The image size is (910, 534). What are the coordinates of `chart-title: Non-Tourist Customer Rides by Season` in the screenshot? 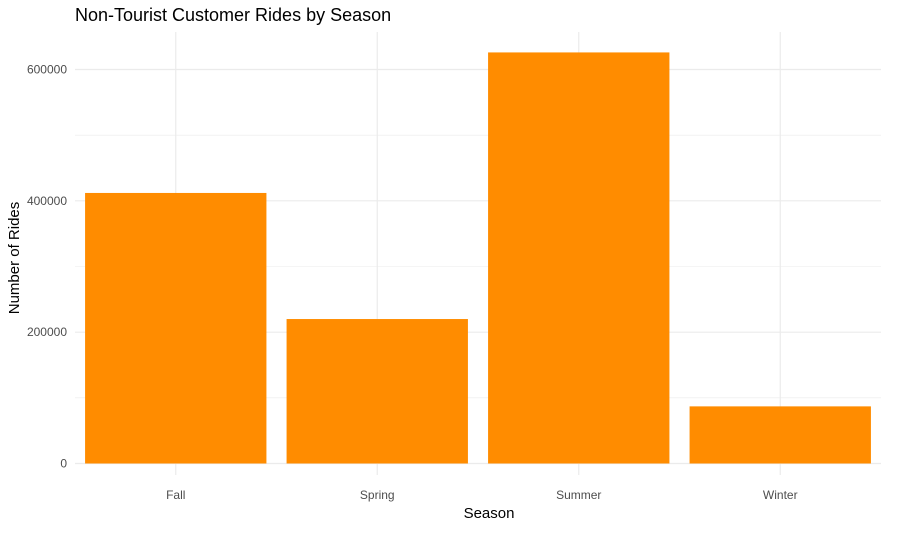 It's located at (233, 15).